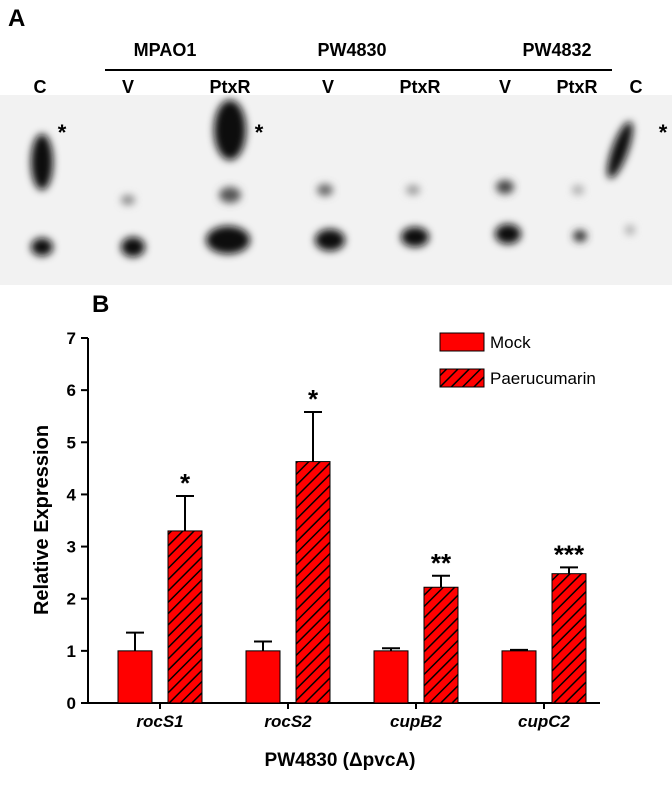 The height and width of the screenshot is (786, 672). Describe the element at coordinates (165, 50) in the screenshot. I see `strain-label: MPAO1` at that location.